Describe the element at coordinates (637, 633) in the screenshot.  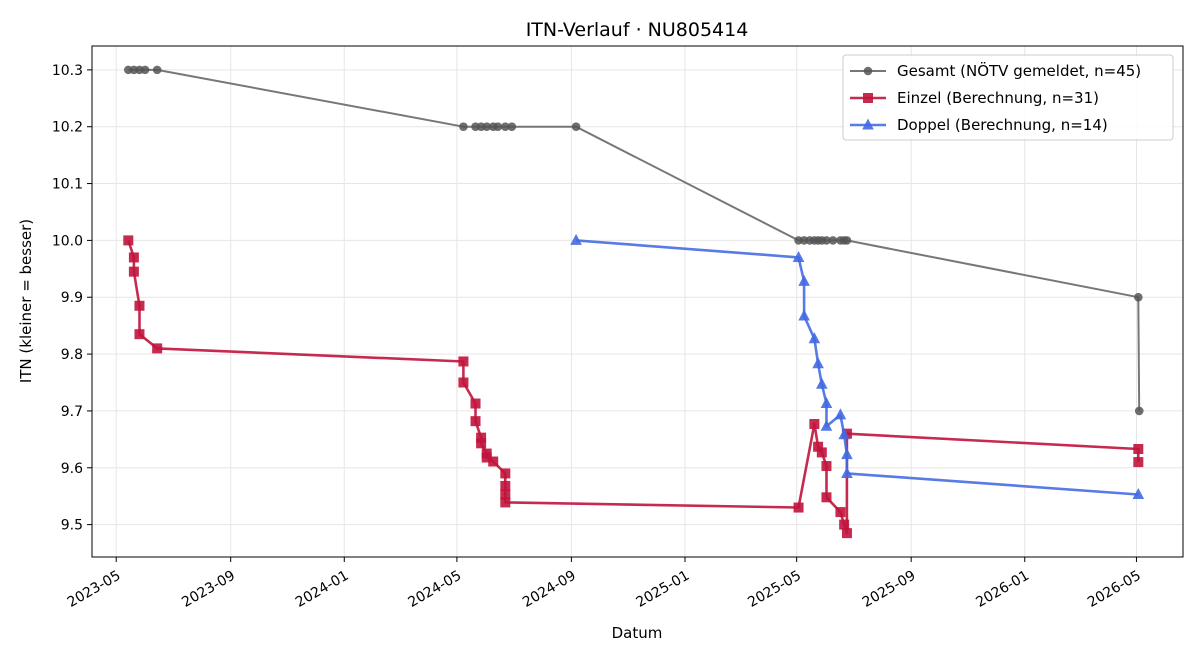
I see `x-axis-title: Datum` at that location.